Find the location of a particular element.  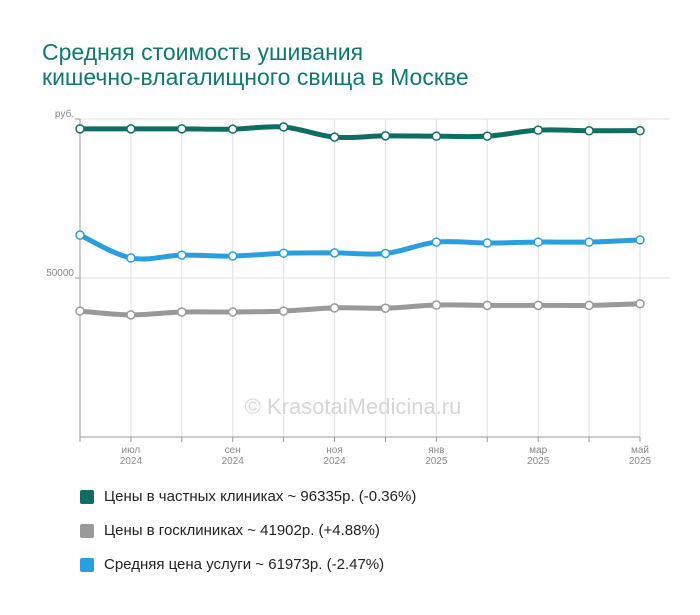

chart-title: Средняя стоимость ушивания is located at coordinates (202, 52).